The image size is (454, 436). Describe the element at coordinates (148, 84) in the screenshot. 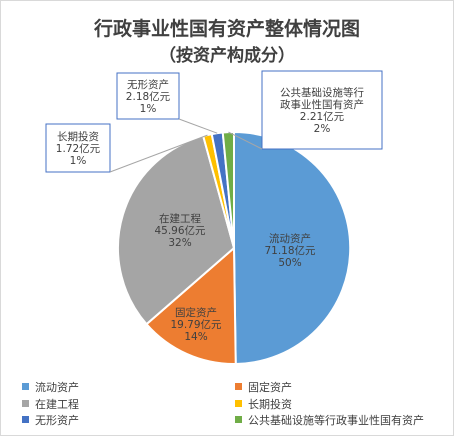

I see `label-category: 无形资产` at that location.